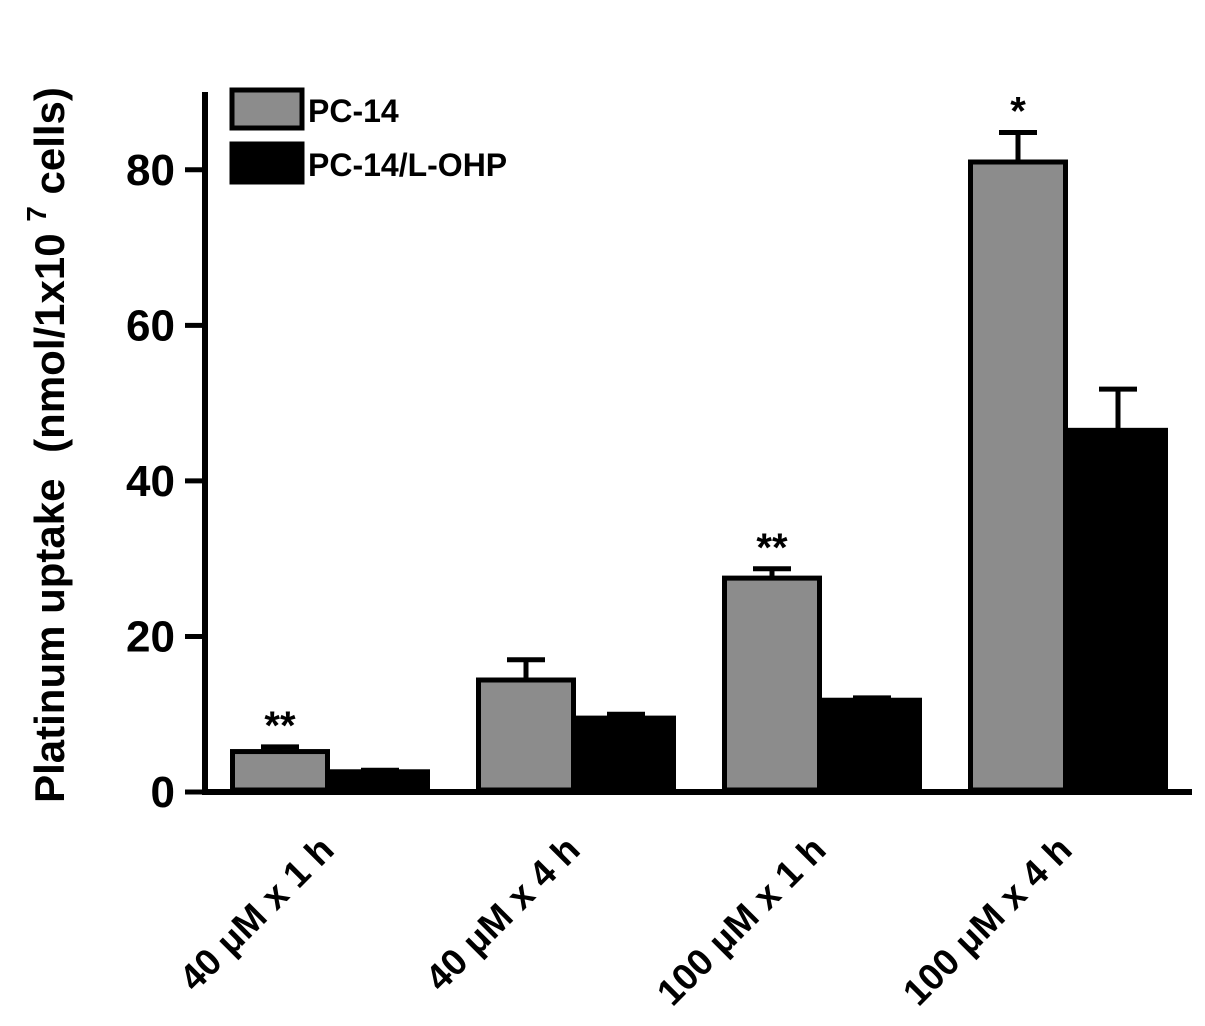 The height and width of the screenshot is (1026, 1205). What do you see at coordinates (49, 641) in the screenshot?
I see `y-axis-title-main: Platinum uptake` at bounding box center [49, 641].